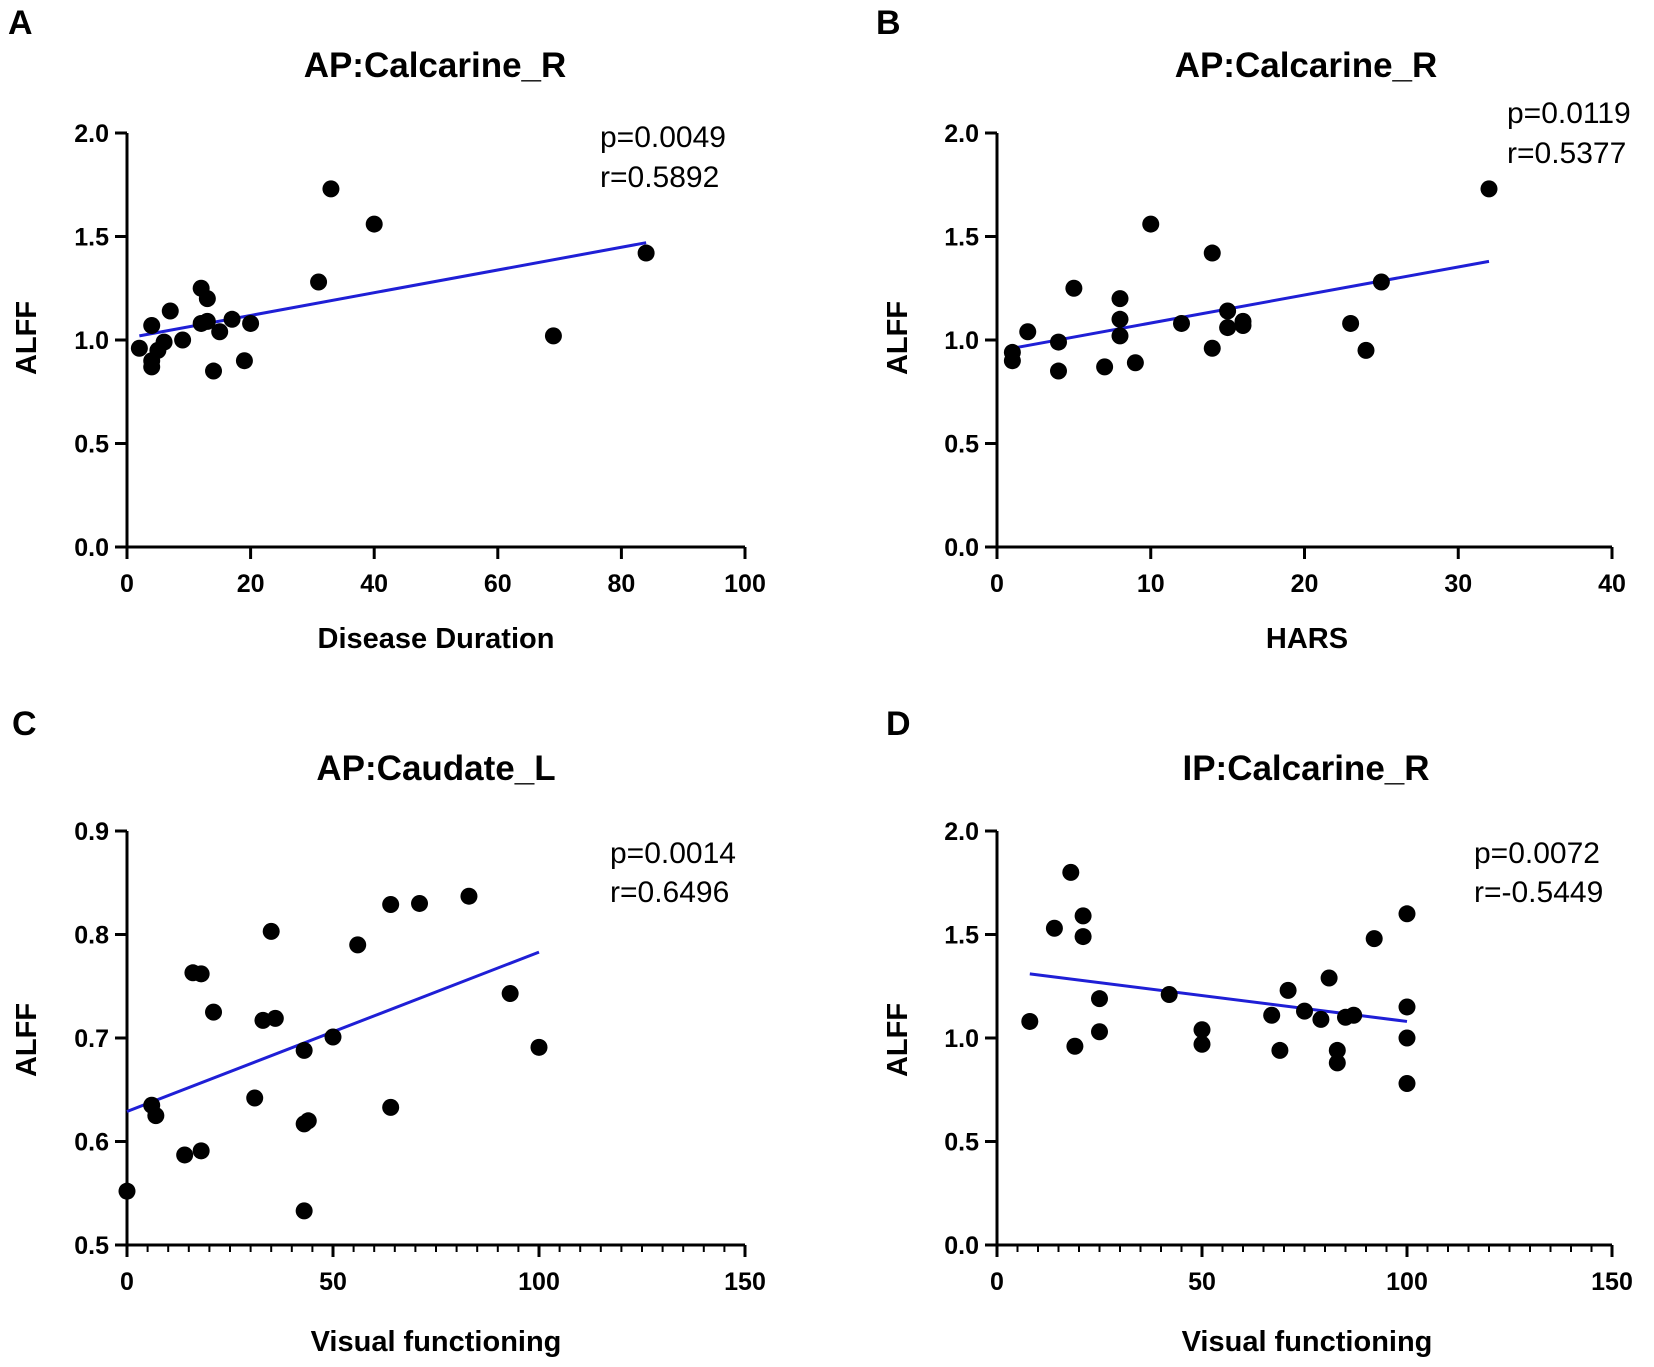 This screenshot has width=1654, height=1367. Describe the element at coordinates (961, 548) in the screenshot. I see `panel-b-y-tick-label: 0.0` at that location.